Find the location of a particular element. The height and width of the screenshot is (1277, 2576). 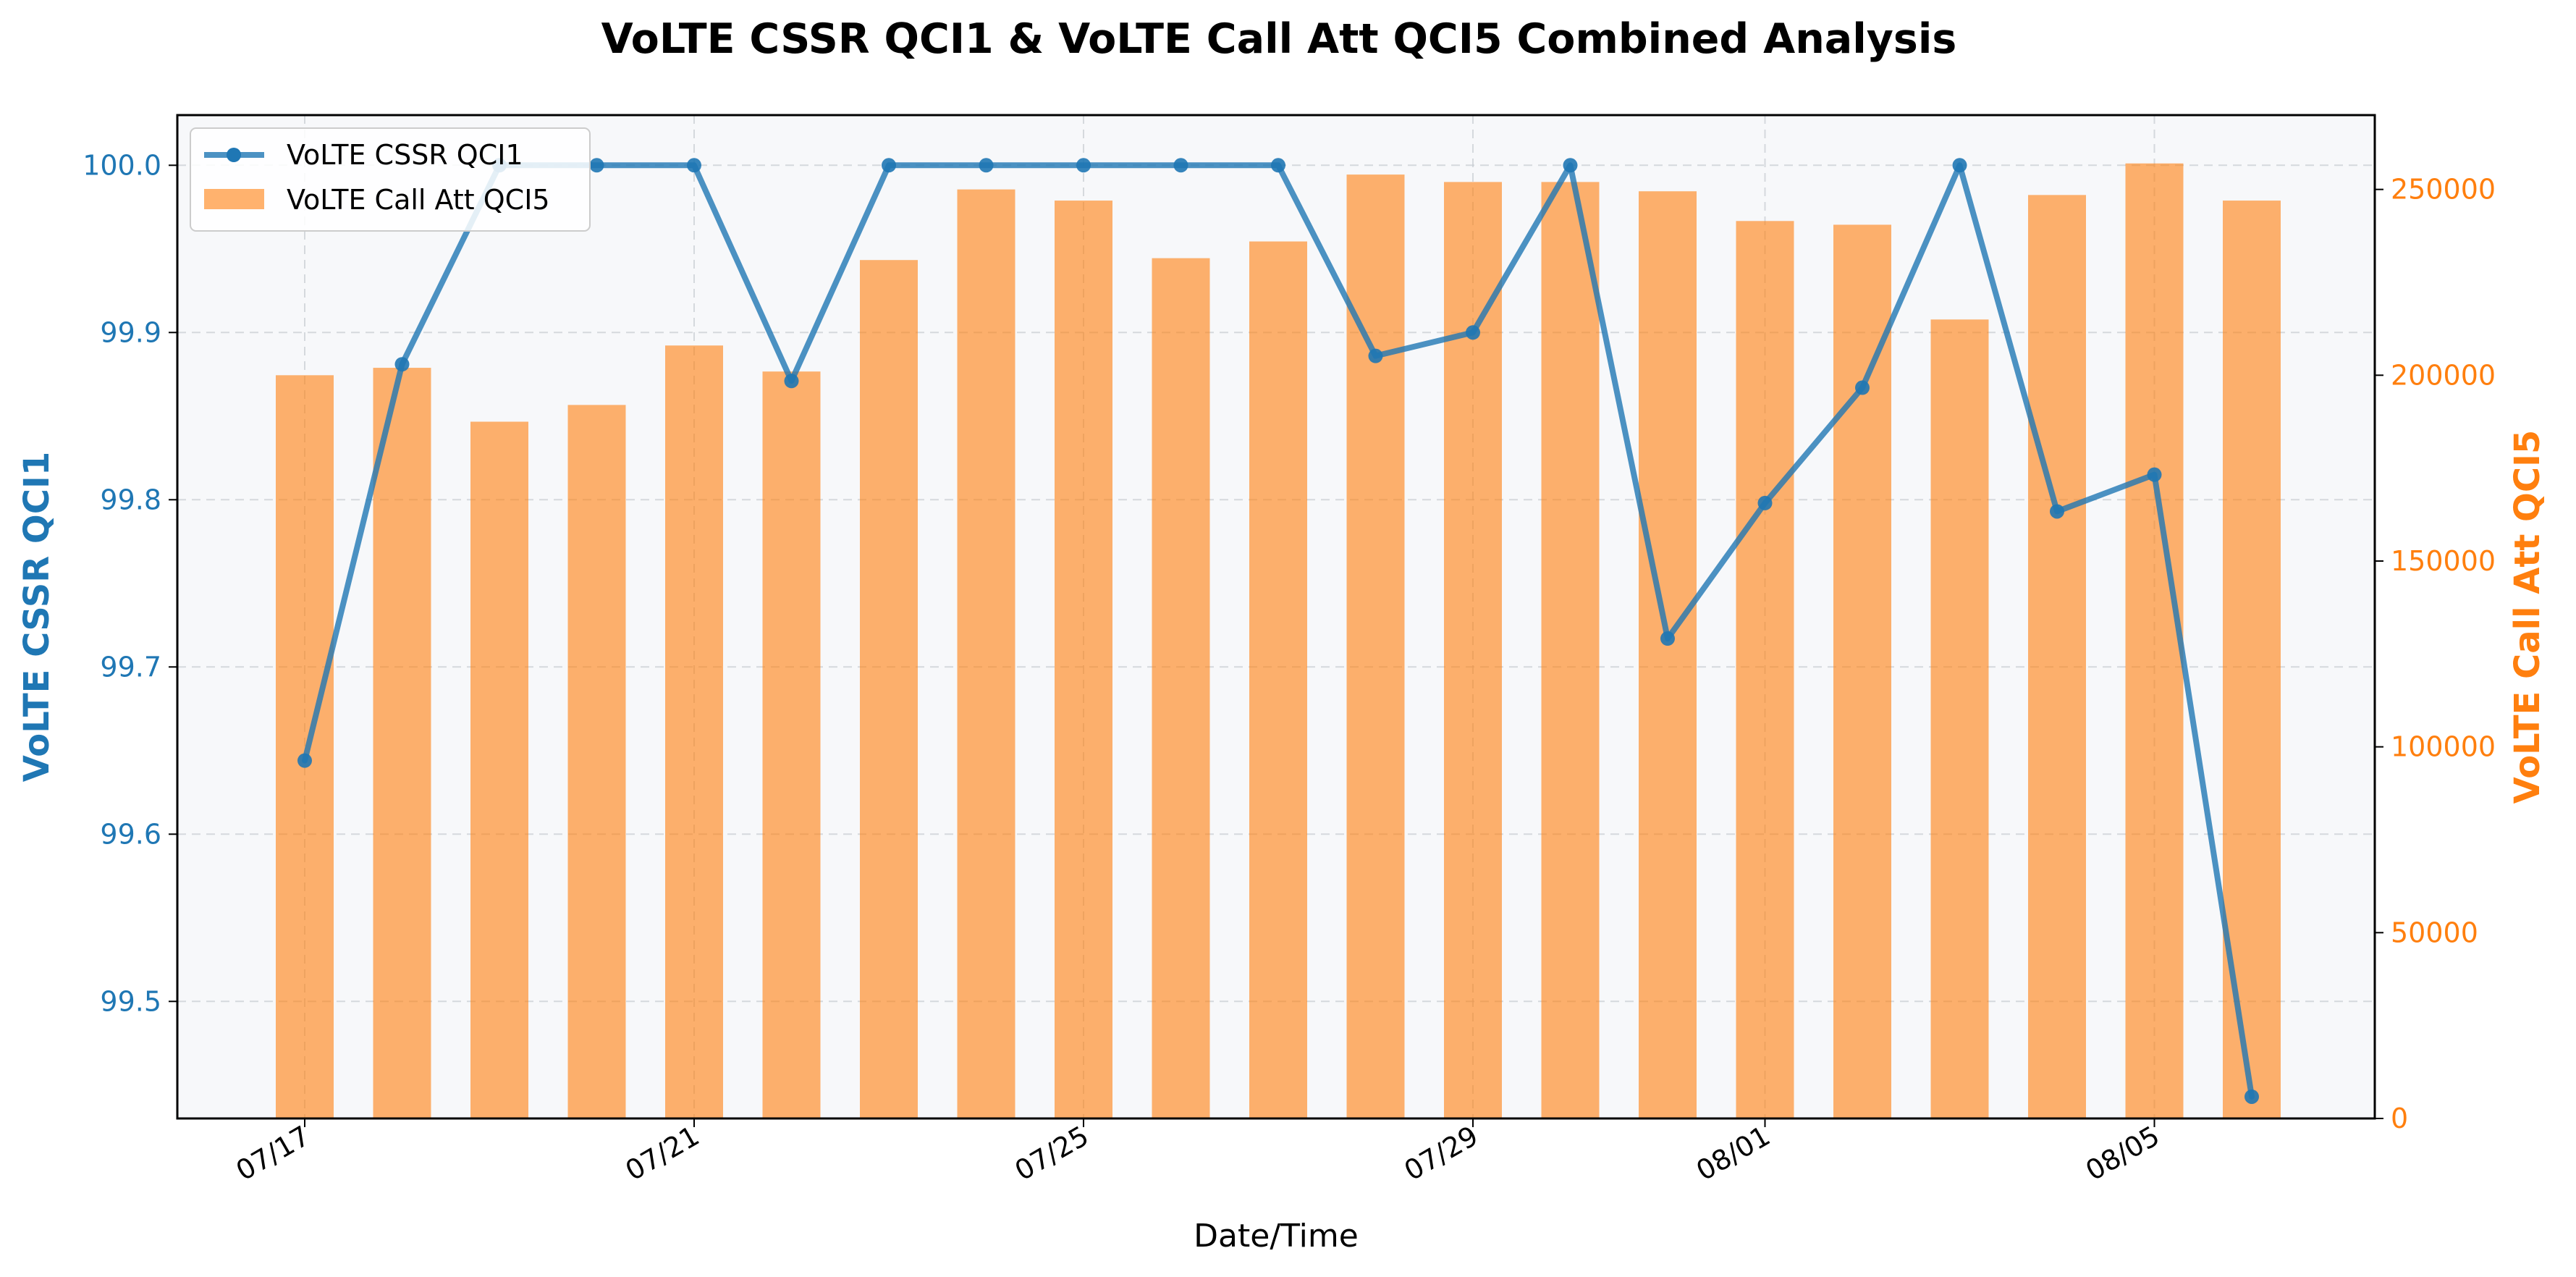

left-tick-label: 99.8 is located at coordinates (131, 499).